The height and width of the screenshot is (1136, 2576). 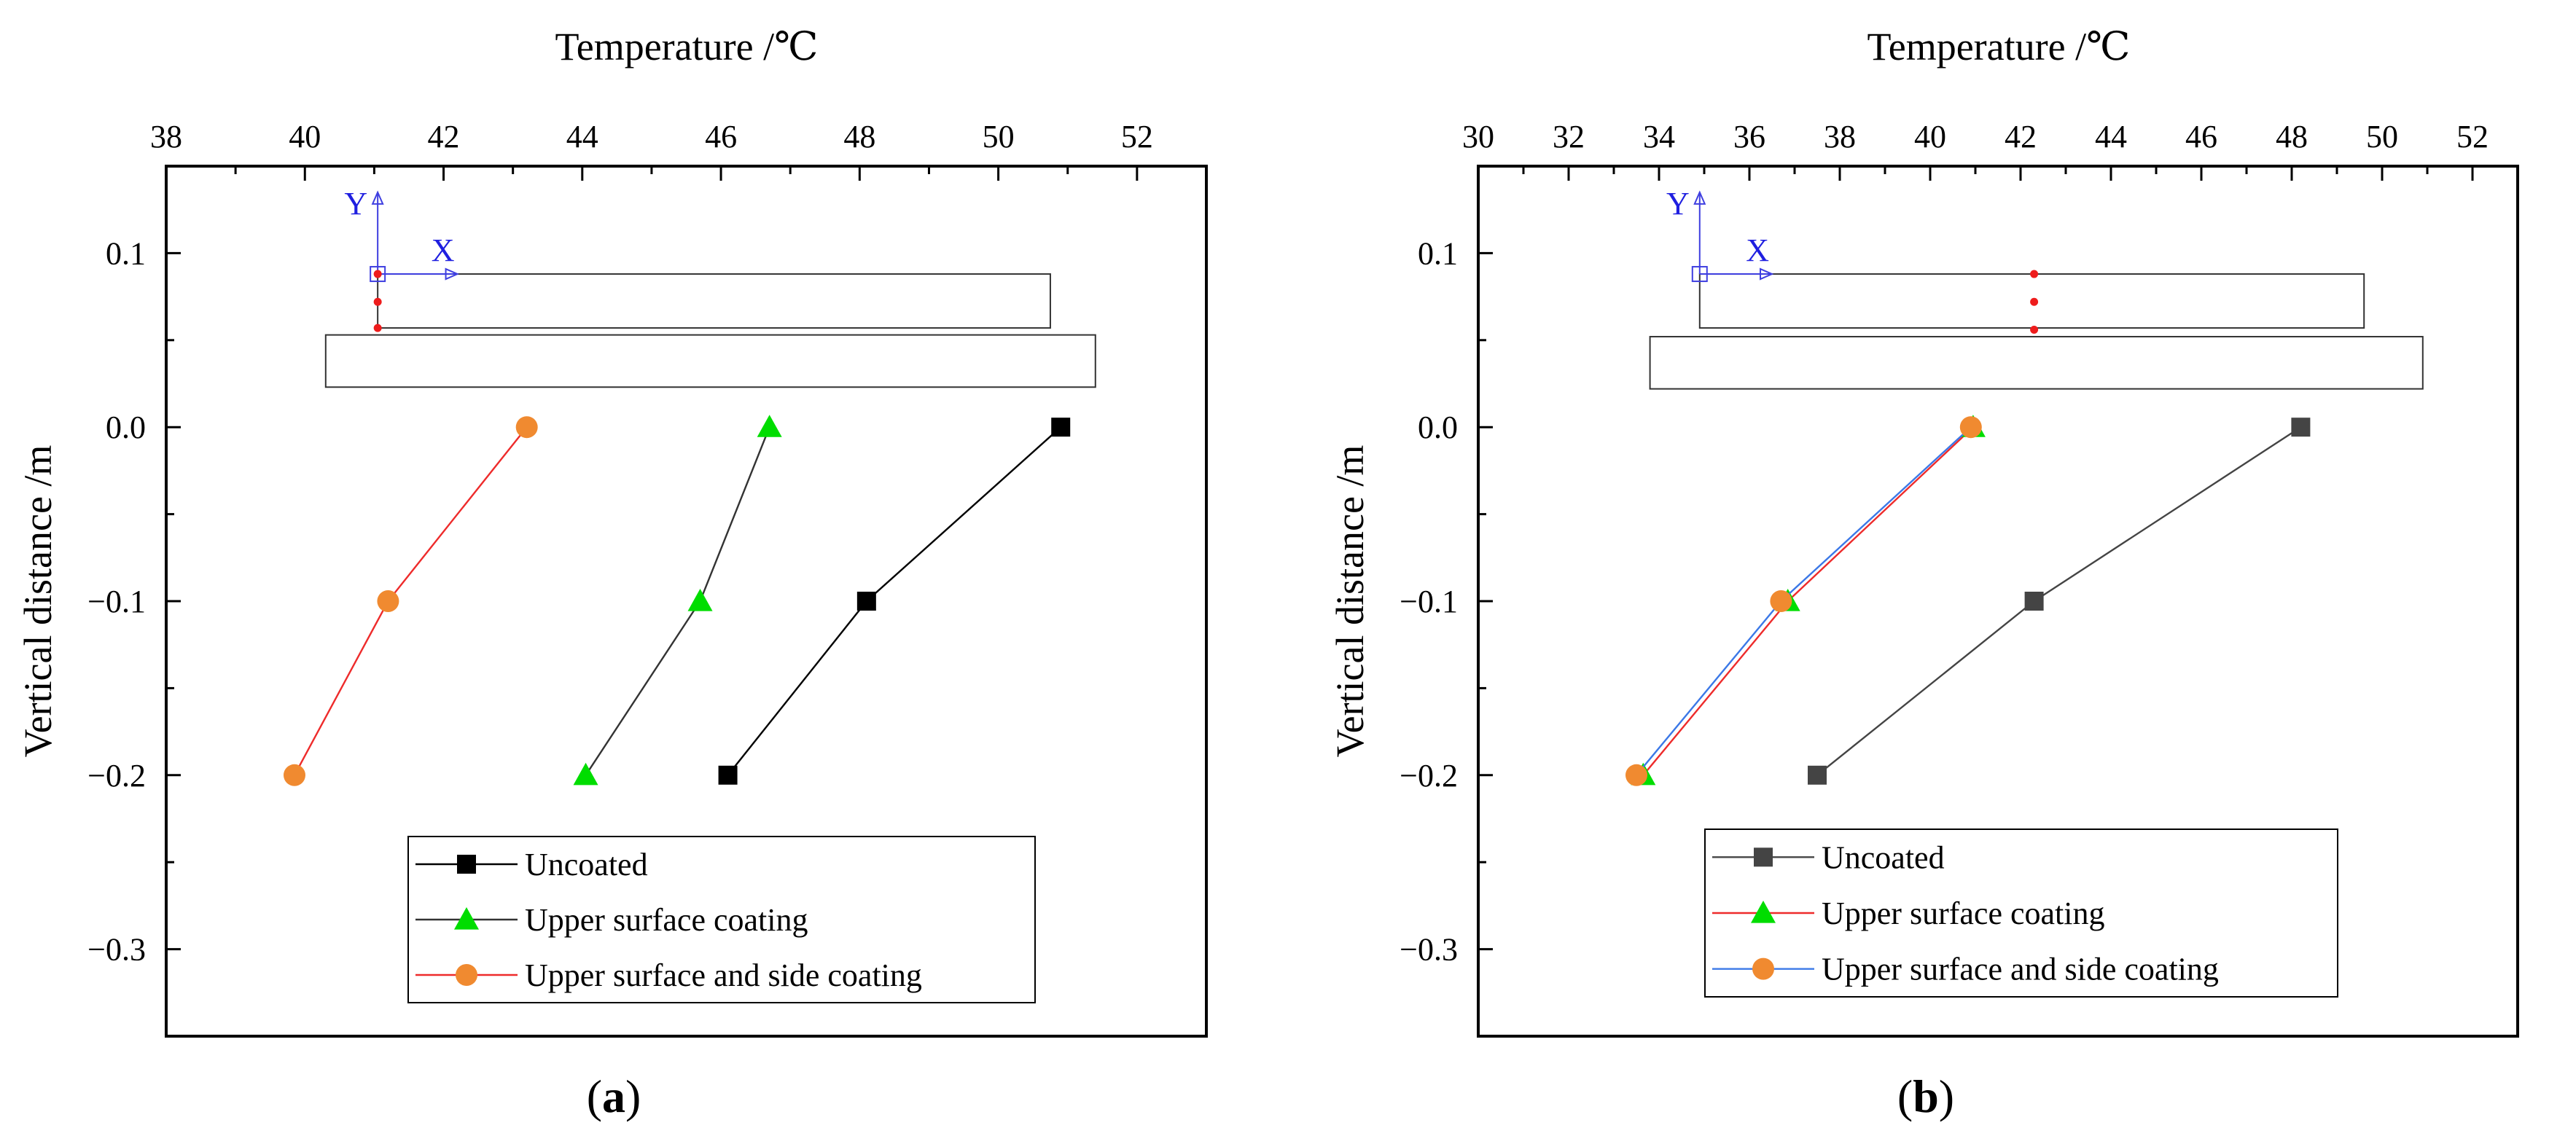 I want to click on x-tick-label: 30, so click(x=1478, y=136).